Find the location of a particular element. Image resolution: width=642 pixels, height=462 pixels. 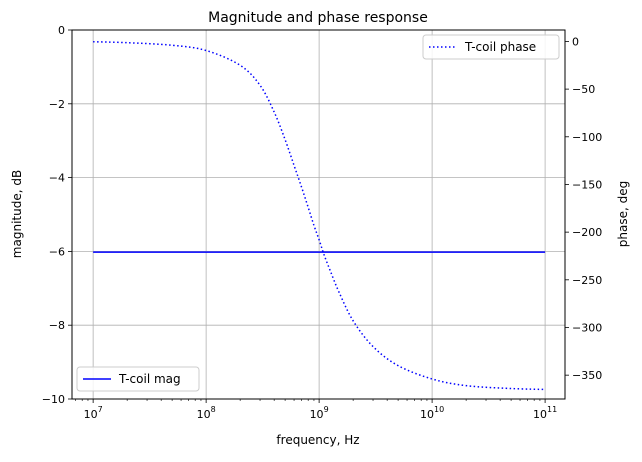

y-right-tick-label: −250 is located at coordinates (587, 280).